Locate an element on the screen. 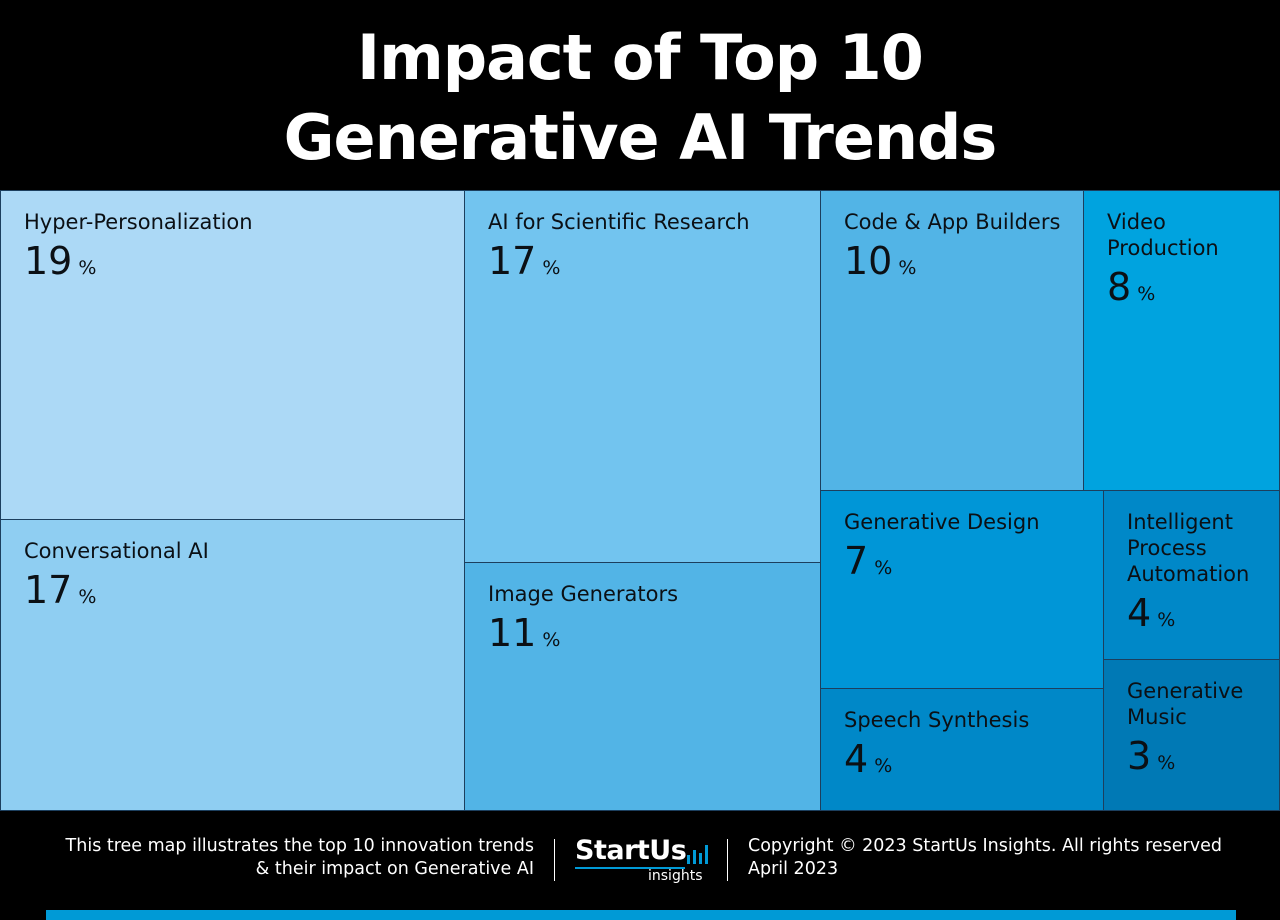 The height and width of the screenshot is (920, 1280). treemap-tile: Video Production 8% is located at coordinates (1181, 340).